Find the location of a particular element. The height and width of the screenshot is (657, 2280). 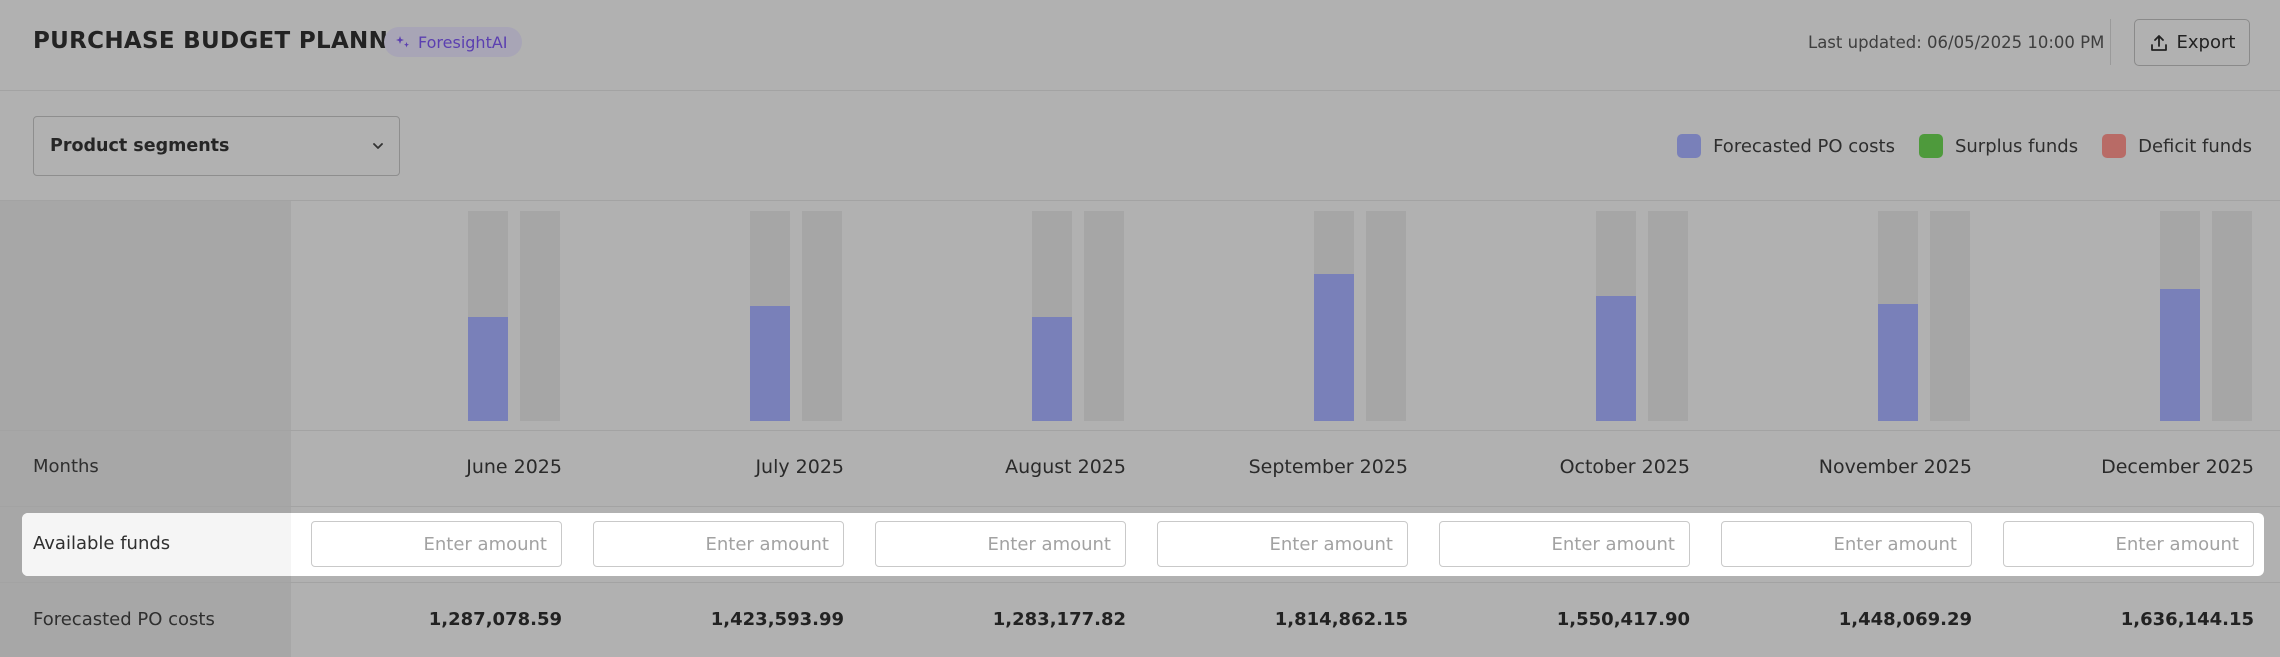

forecasted-cost-value: 1,448,069.29 is located at coordinates (1905, 619).